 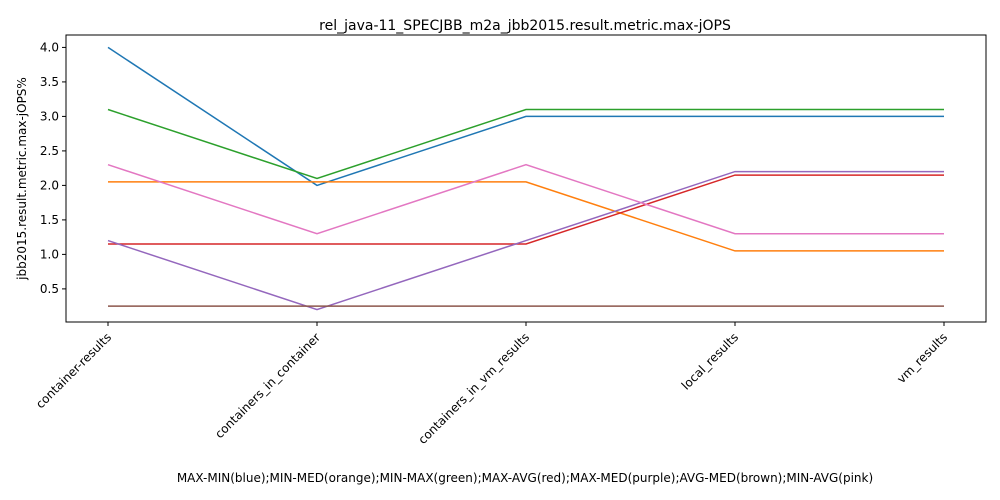 I want to click on y-tick-label: 2.0, so click(x=49, y=185).